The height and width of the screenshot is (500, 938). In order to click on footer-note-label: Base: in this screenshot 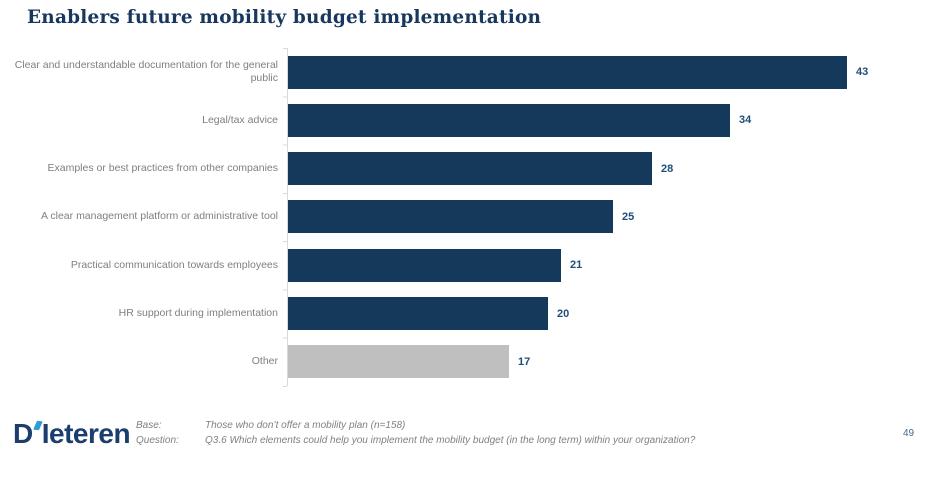, I will do `click(149, 425)`.